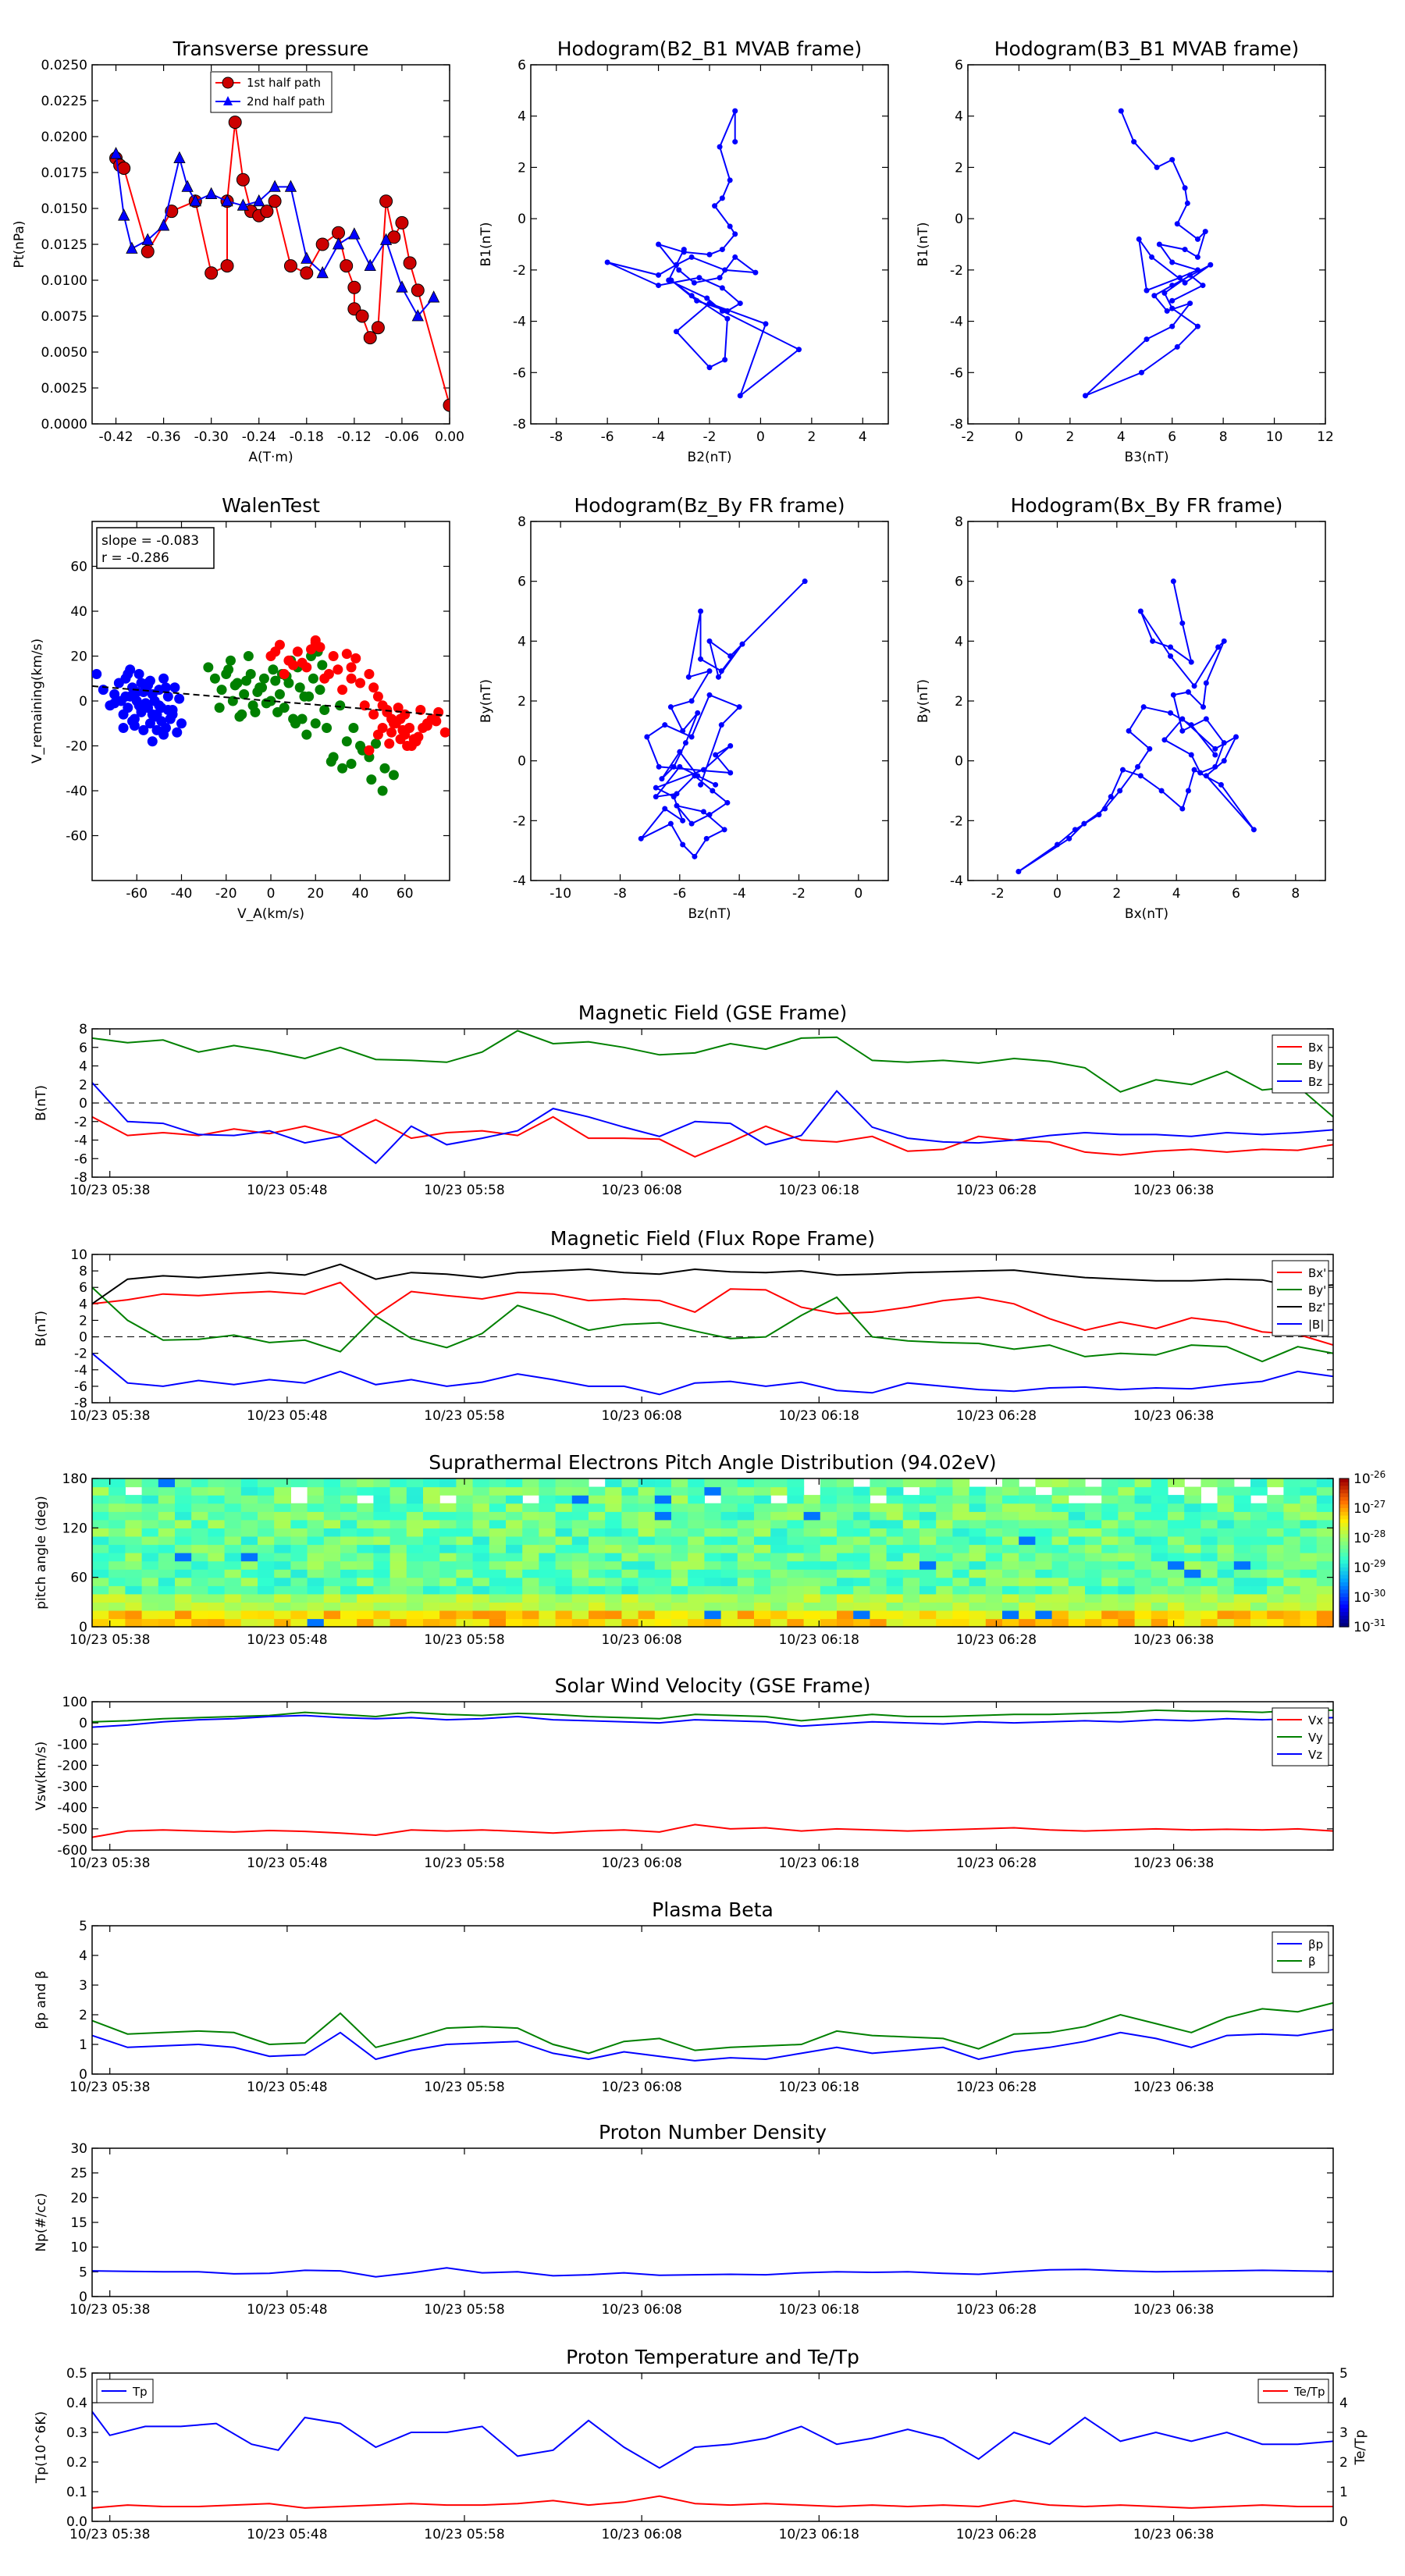 This screenshot has height=2576, width=1405. Describe the element at coordinates (287, 2534) in the screenshot. I see `x-tick-label: 10/23 05:48` at that location.